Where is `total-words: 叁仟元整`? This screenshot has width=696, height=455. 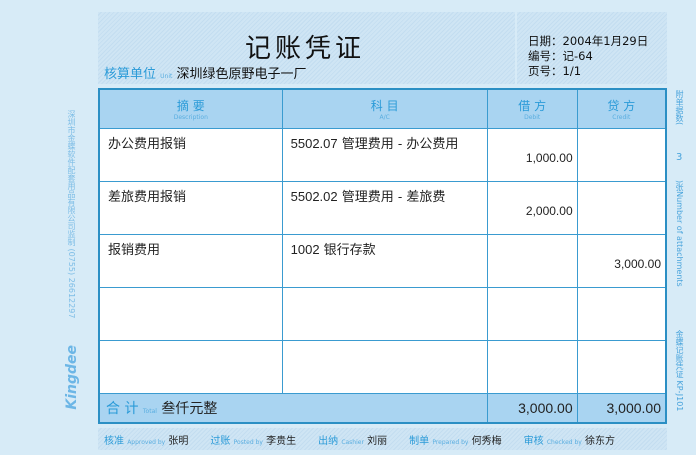
total-words: 叁仟元整 is located at coordinates (189, 408).